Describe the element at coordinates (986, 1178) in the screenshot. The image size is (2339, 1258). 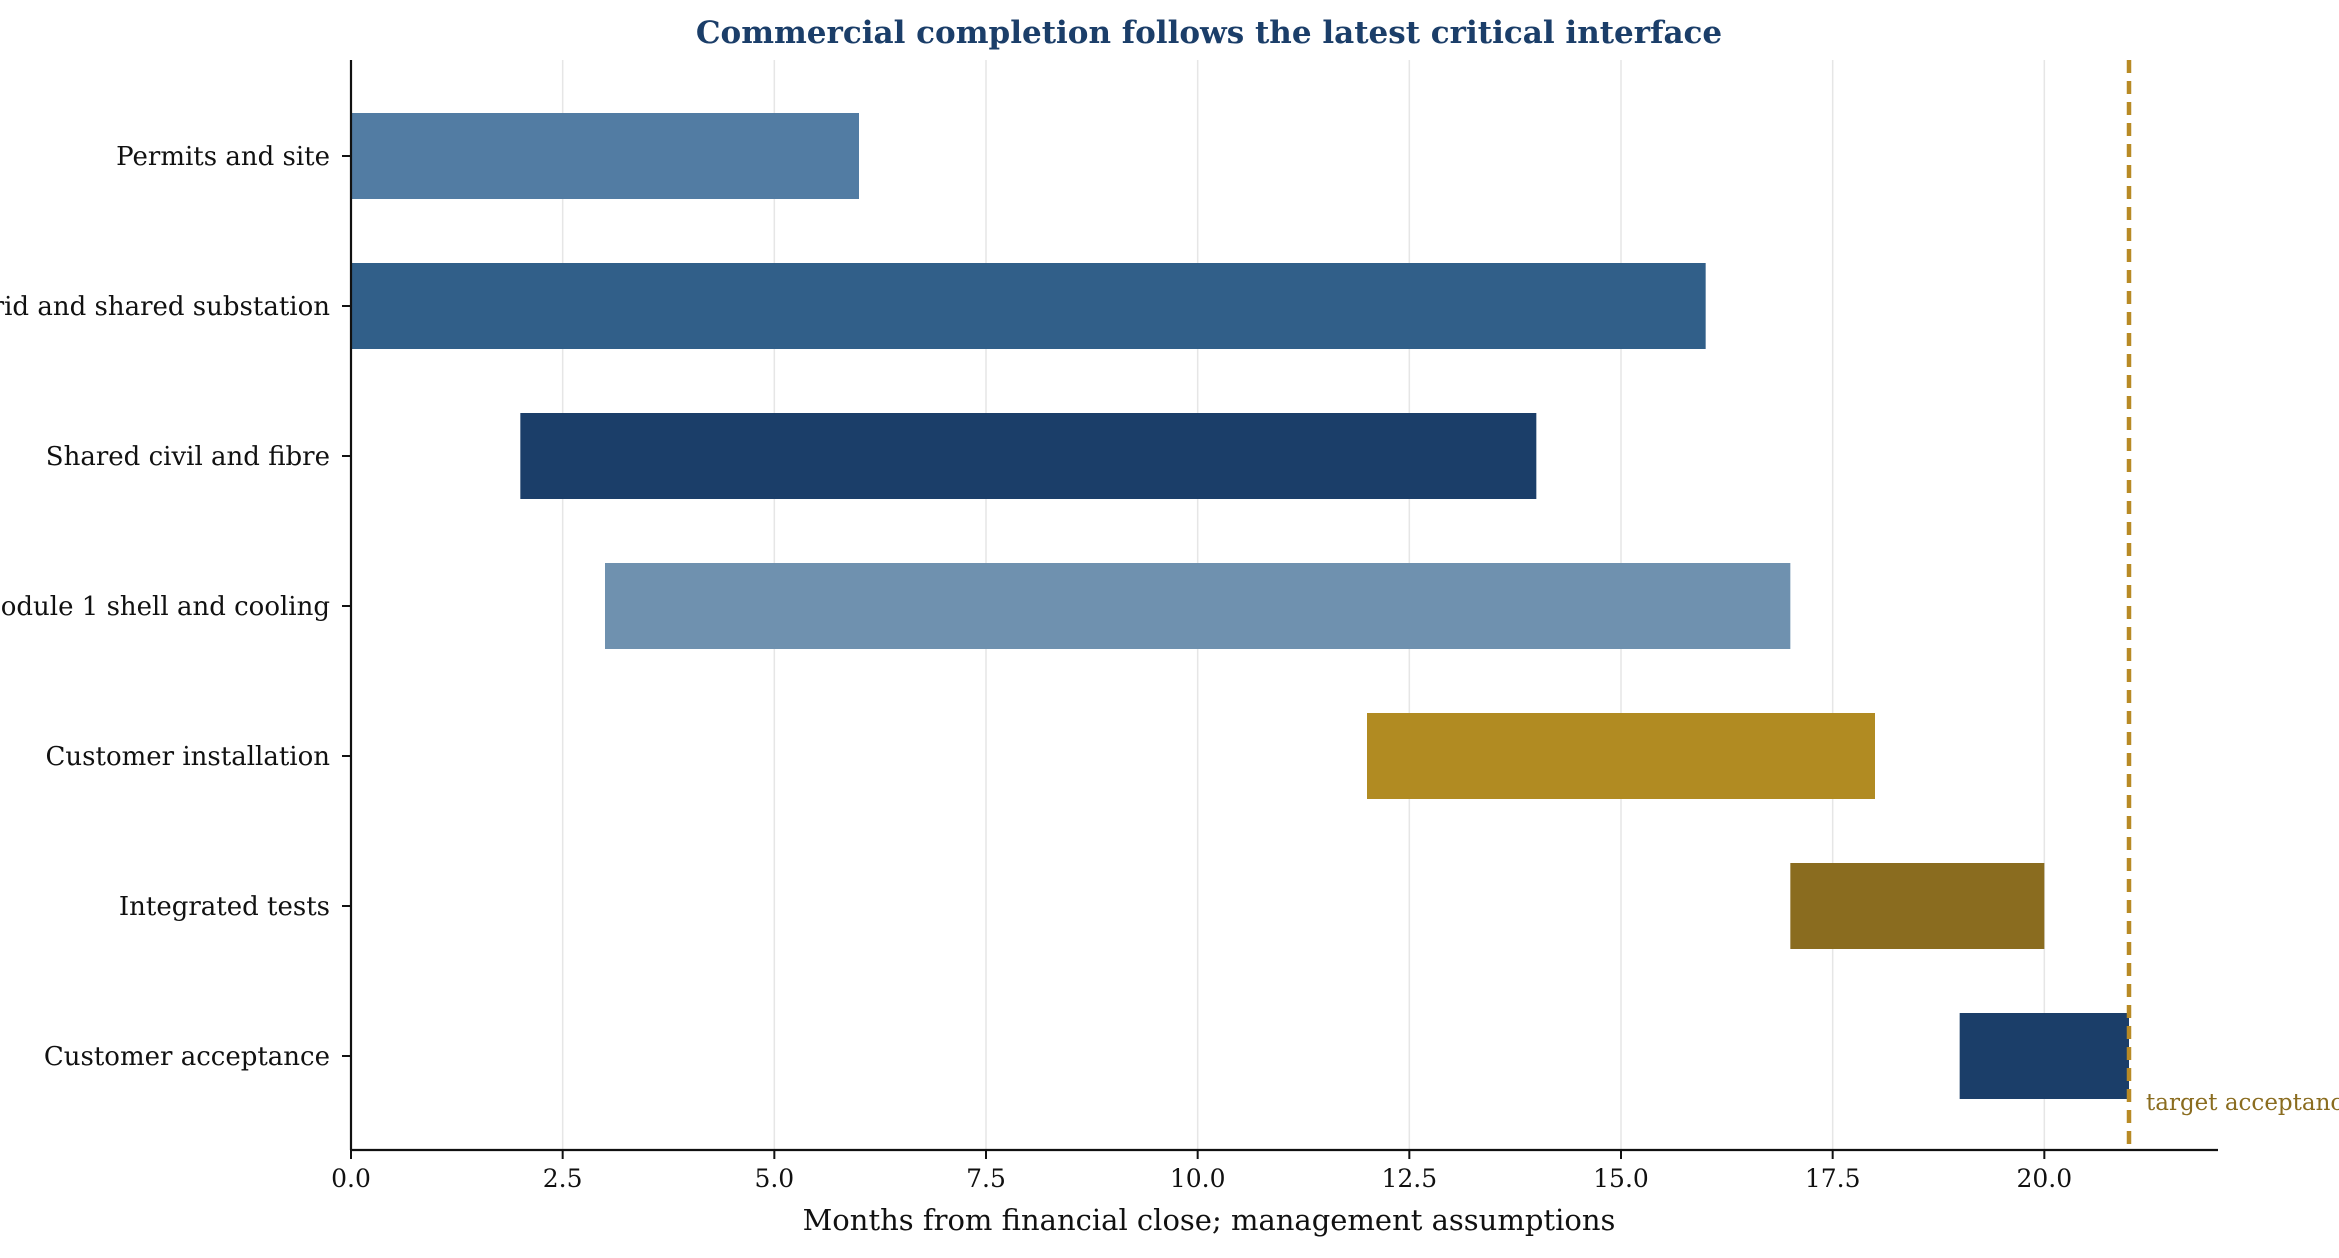
I see `x-tick-label: 7.5` at that location.